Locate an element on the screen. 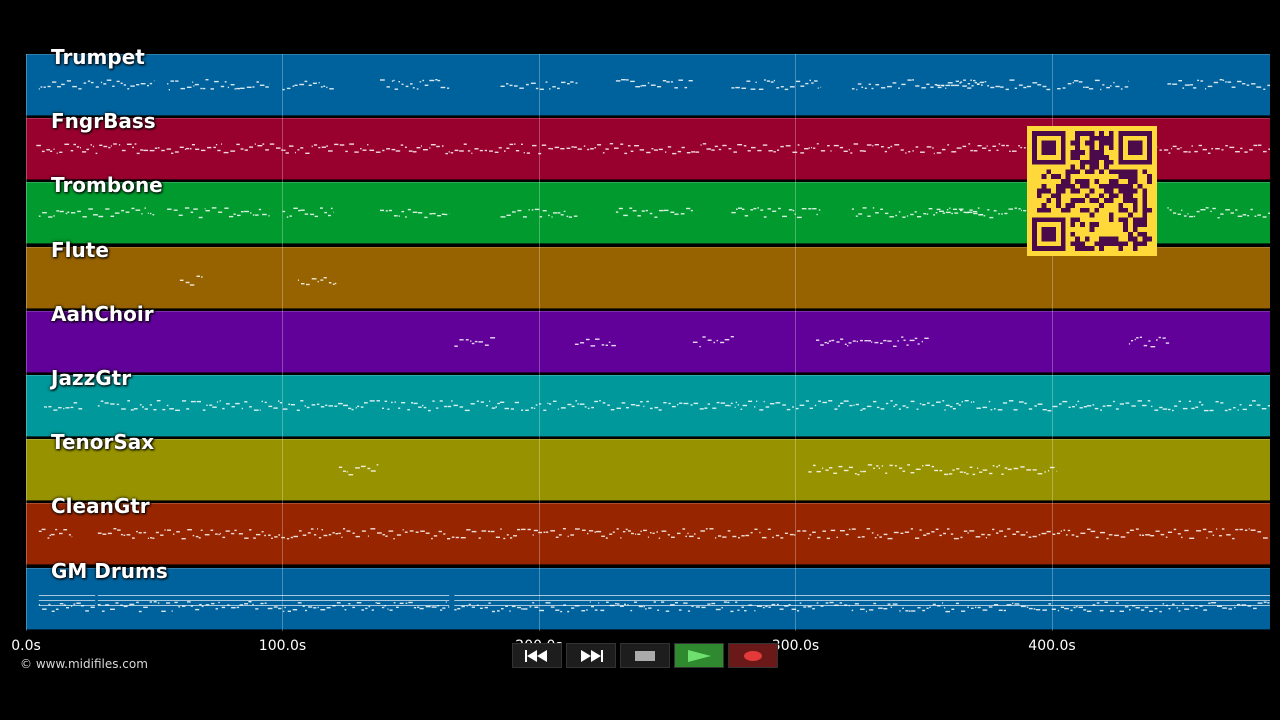  record-button is located at coordinates (753, 655).